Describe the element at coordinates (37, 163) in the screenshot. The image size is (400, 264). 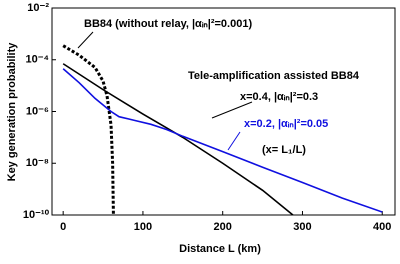
I see `y-tick-label: 10⁻⁸` at that location.